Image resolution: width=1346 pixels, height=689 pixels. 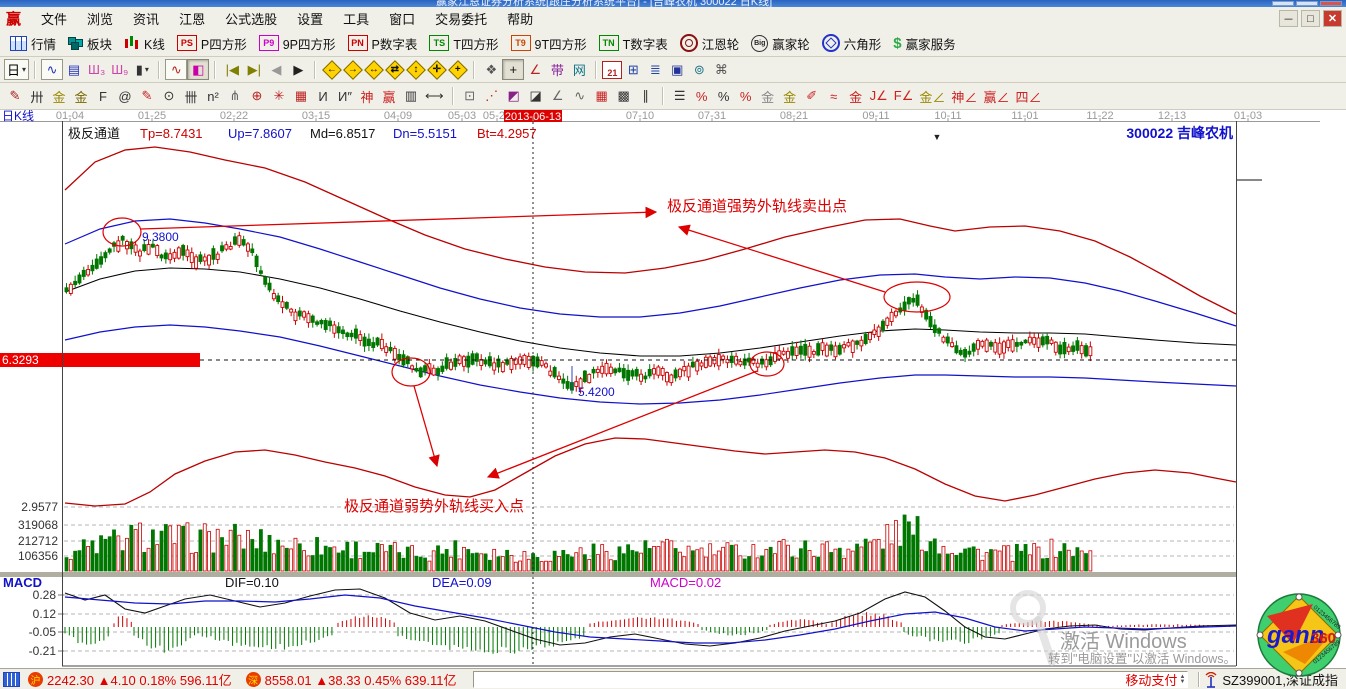 I want to click on first-page-button: |◀, so click(x=232, y=69).